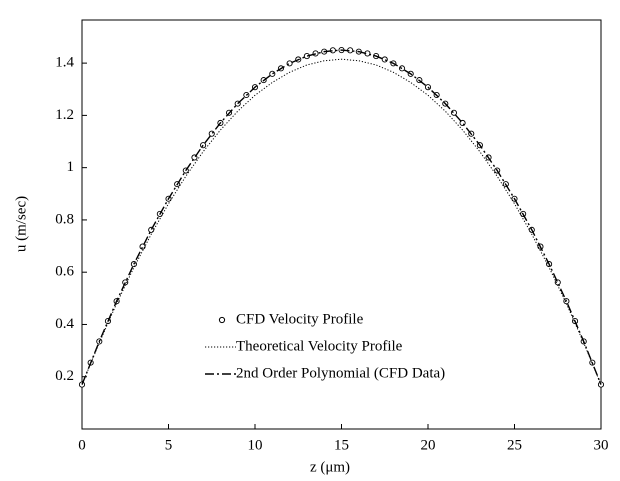 The width and height of the screenshot is (620, 481). What do you see at coordinates (340, 373) in the screenshot?
I see `legend-label: 2nd Order Polynomial (CFD Data)` at bounding box center [340, 373].